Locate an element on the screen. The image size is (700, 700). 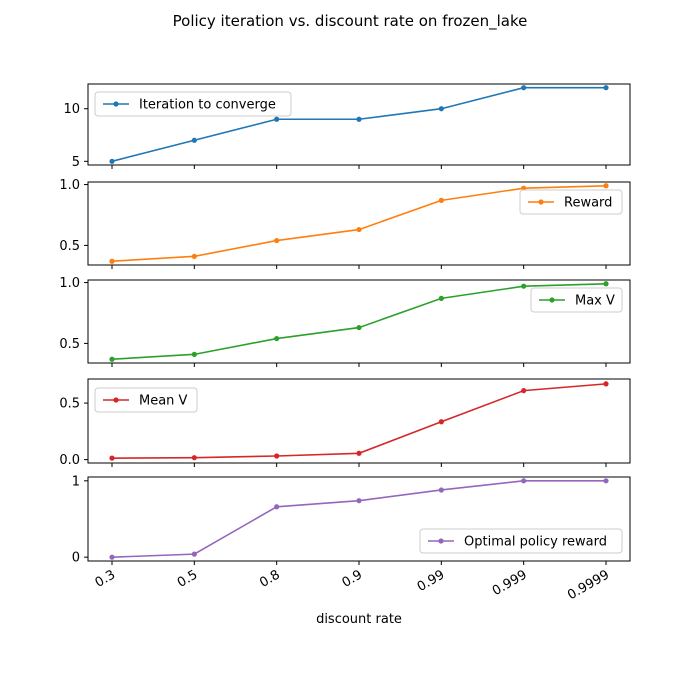
legend: Mean V is located at coordinates (146, 400).